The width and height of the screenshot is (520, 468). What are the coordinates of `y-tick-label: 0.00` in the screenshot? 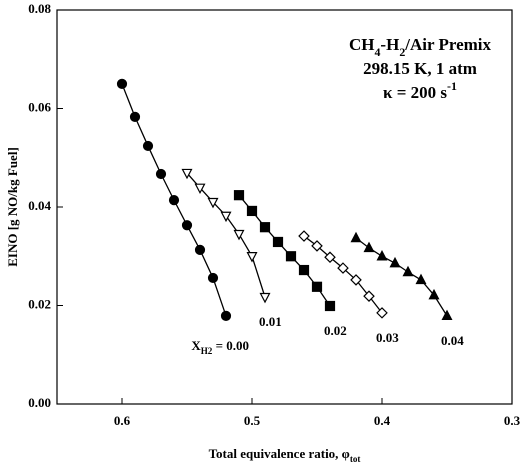 It's located at (39, 402).